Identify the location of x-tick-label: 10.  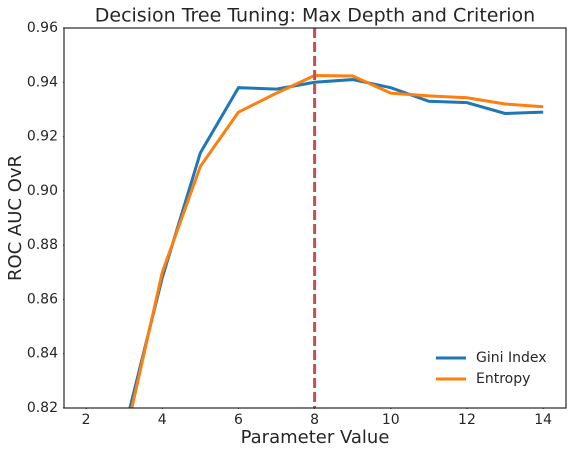
(391, 420).